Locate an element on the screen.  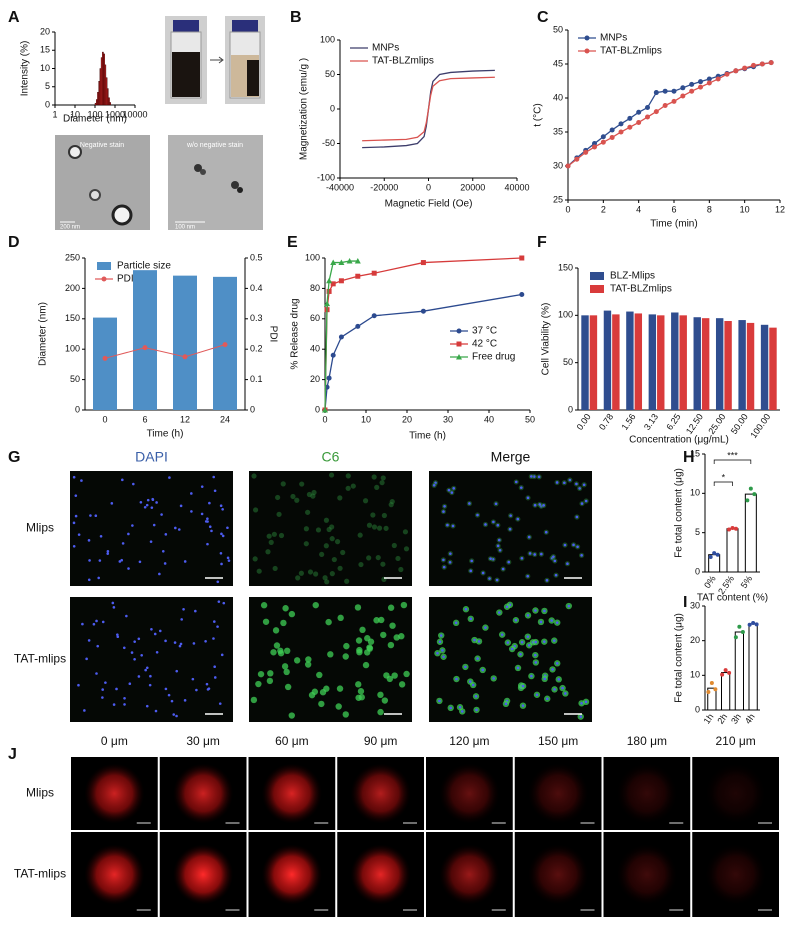
y-tick-label: 0 is located at coordinates (332, 108).